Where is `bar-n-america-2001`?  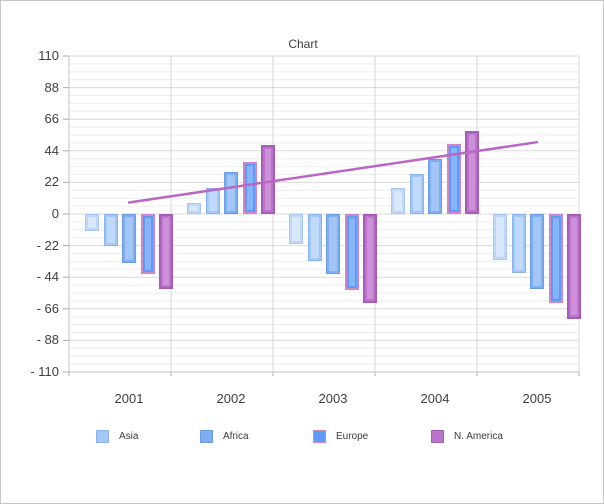
bar-n-america-2001 is located at coordinates (166, 251).